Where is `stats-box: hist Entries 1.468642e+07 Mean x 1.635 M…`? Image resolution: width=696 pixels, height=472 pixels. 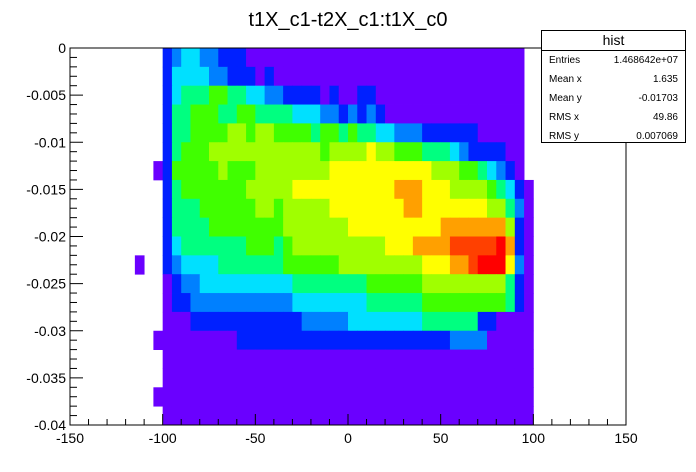 stats-box: hist Entries 1.468642e+07 Mean x 1.635 M… is located at coordinates (613, 86).